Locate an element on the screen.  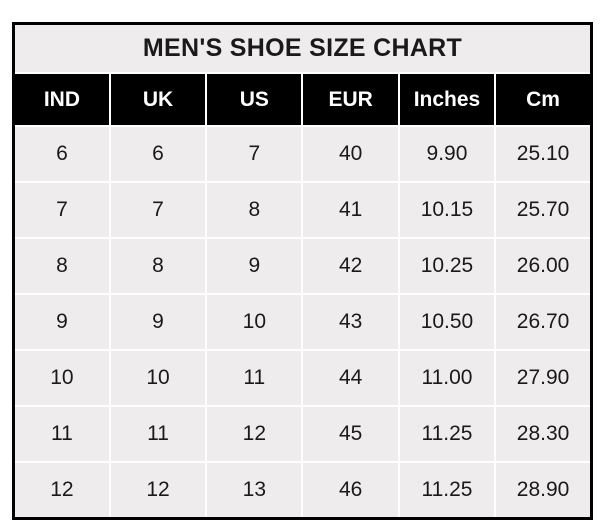
cell-ind: 9 is located at coordinates (61, 322).